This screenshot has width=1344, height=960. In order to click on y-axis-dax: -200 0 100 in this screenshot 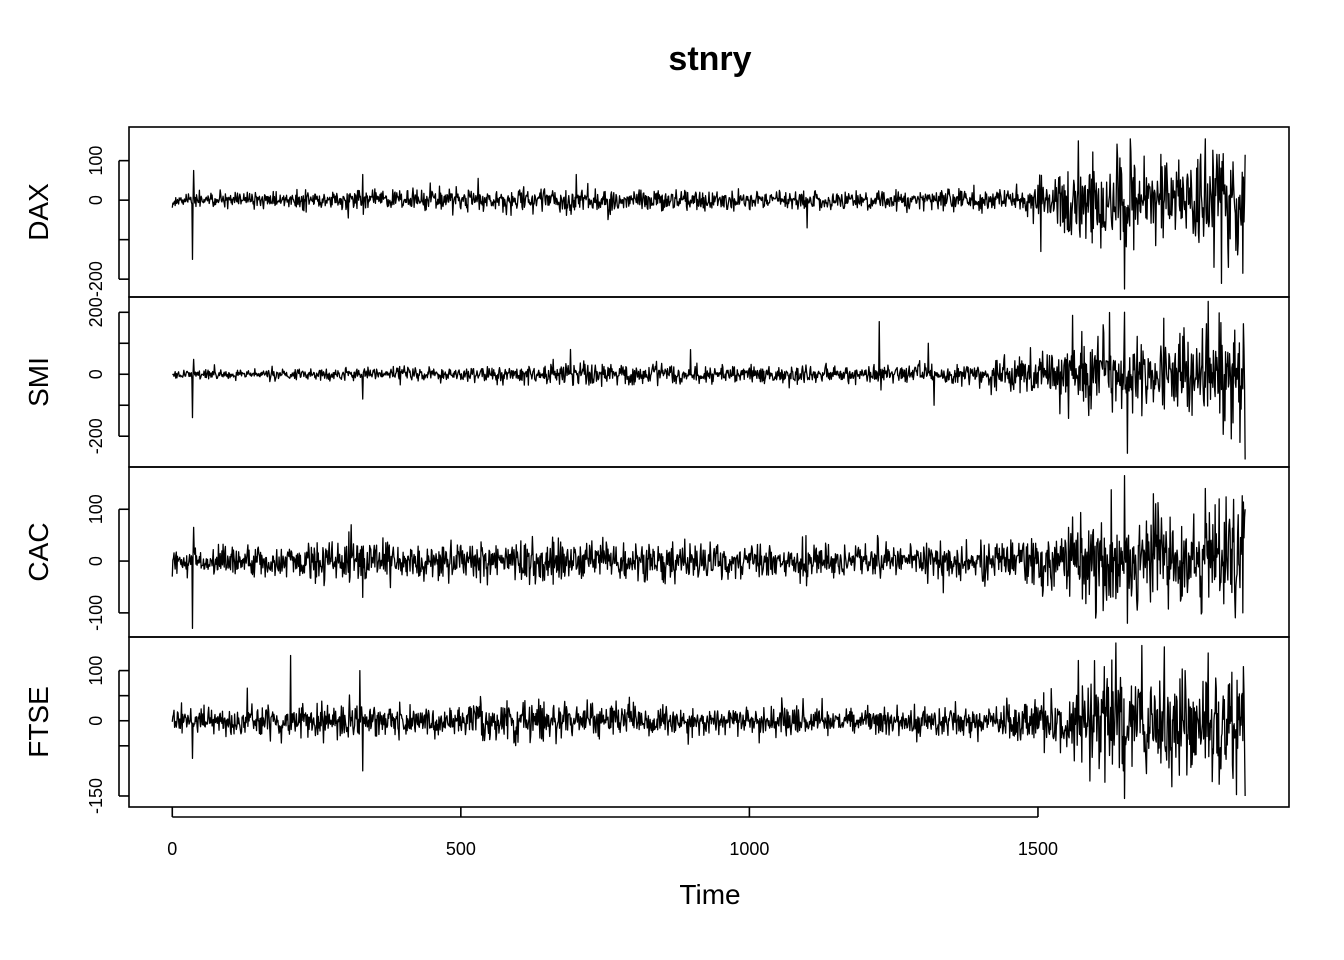, I will do `click(107, 221)`.